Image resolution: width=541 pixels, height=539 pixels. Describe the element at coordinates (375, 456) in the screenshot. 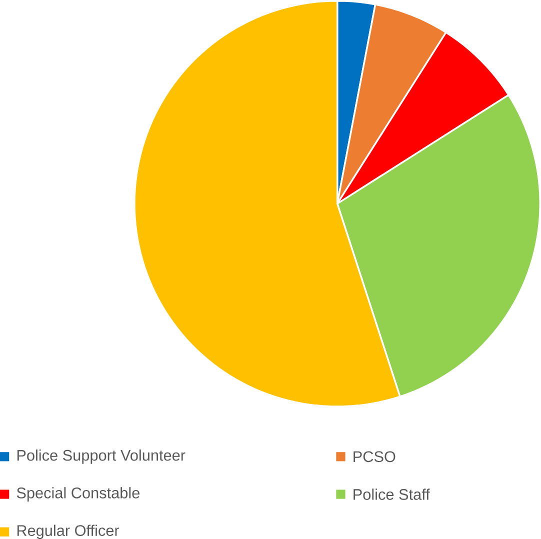

I see `legend-label: PCSO` at that location.